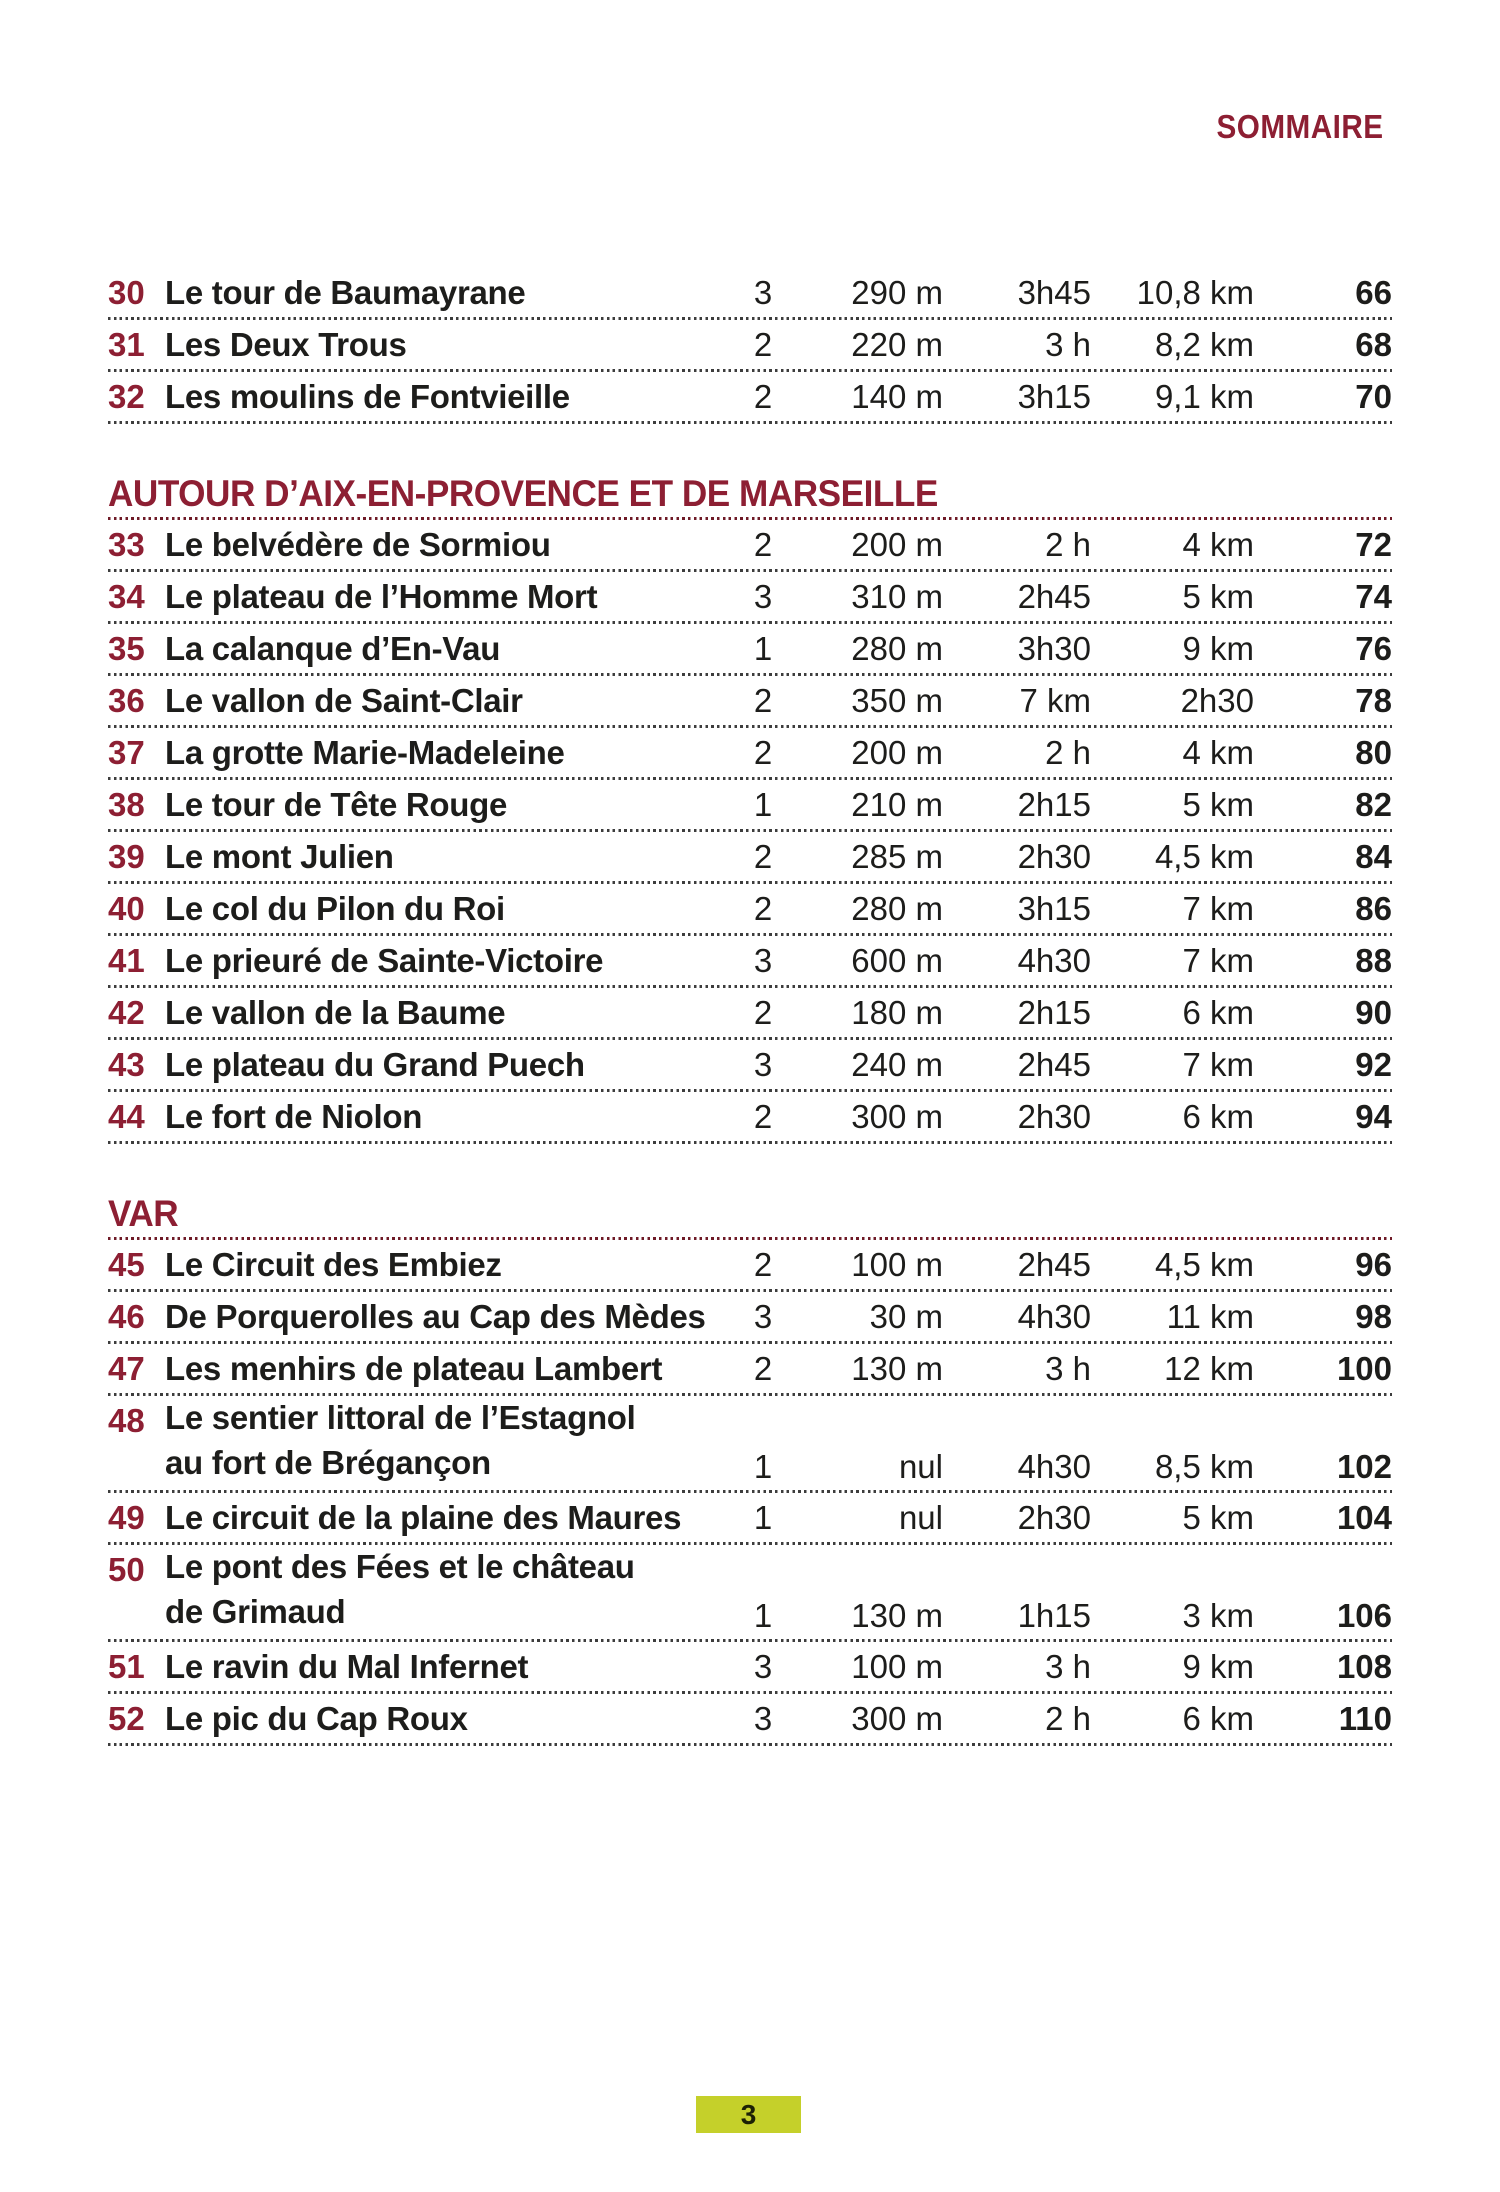 The image size is (1500, 2192). Describe the element at coordinates (897, 345) in the screenshot. I see `hike-elevation: 220 m` at that location.